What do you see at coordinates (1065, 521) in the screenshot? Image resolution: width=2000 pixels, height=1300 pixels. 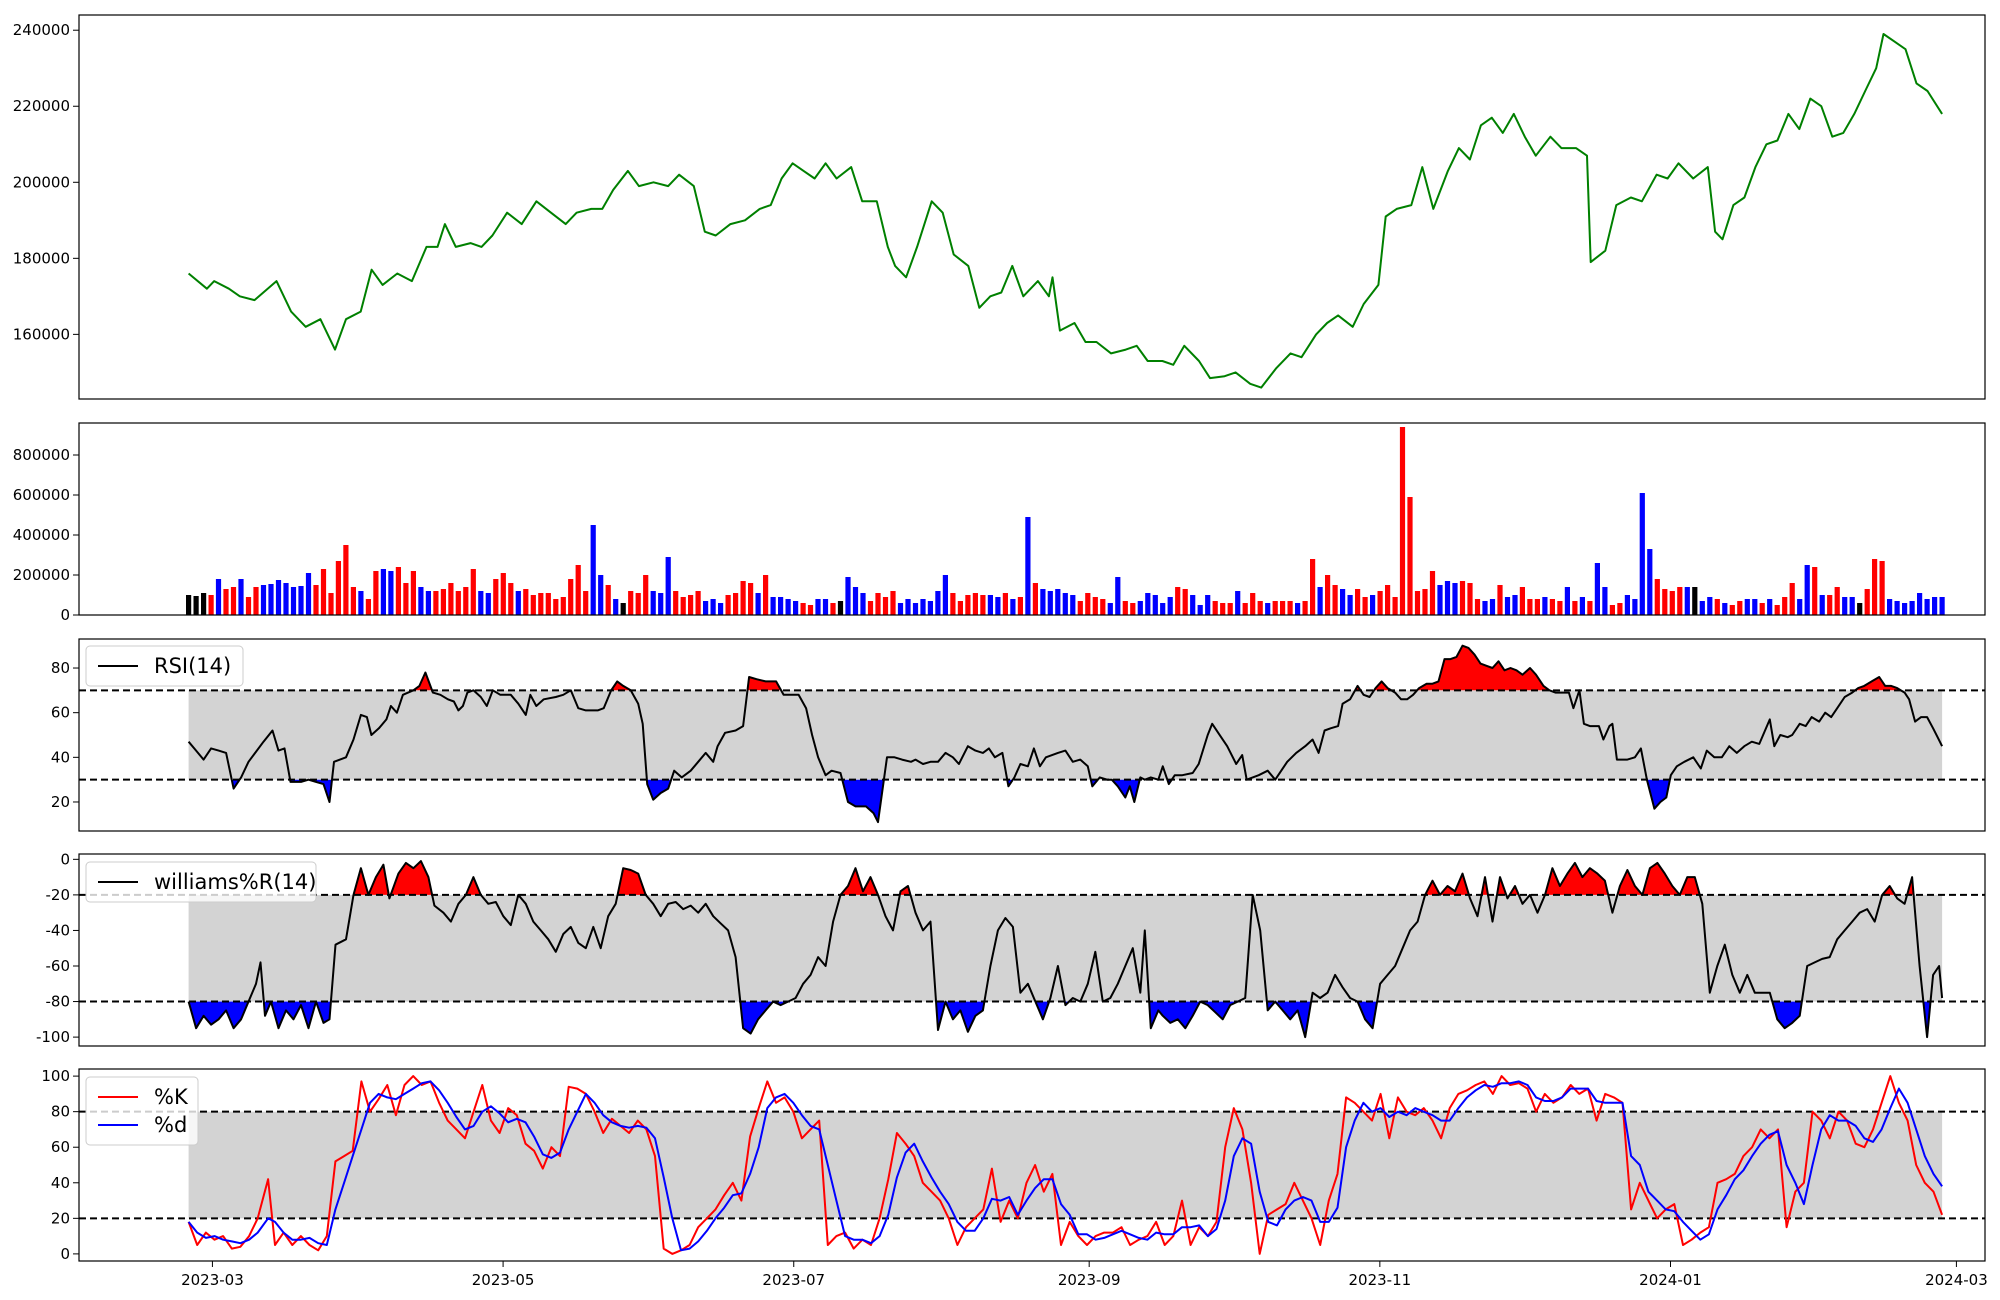 I see `volume-marks` at bounding box center [1065, 521].